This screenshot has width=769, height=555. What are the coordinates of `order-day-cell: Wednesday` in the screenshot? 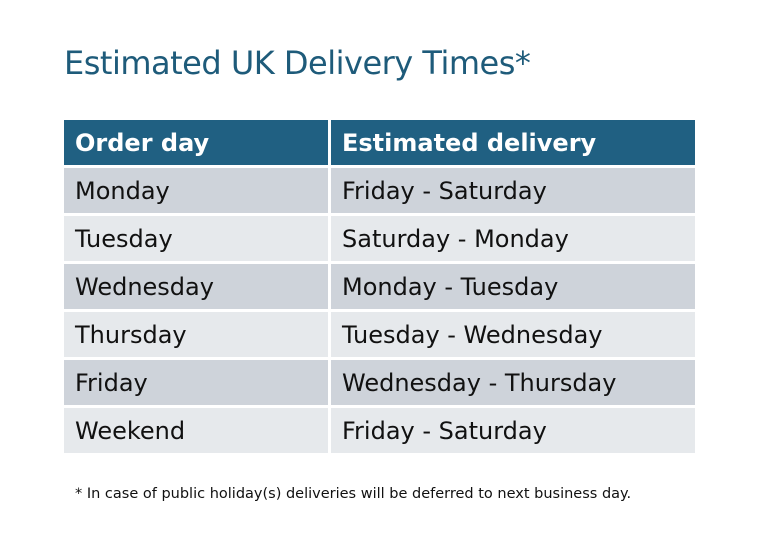 It's located at (196, 286).